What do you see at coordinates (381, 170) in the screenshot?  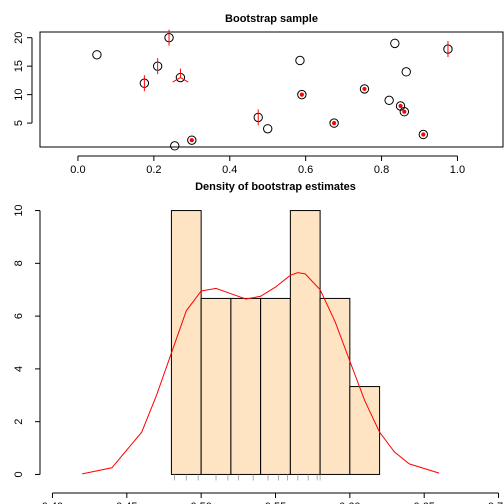 I see `x-tick-label: 0.8` at bounding box center [381, 170].